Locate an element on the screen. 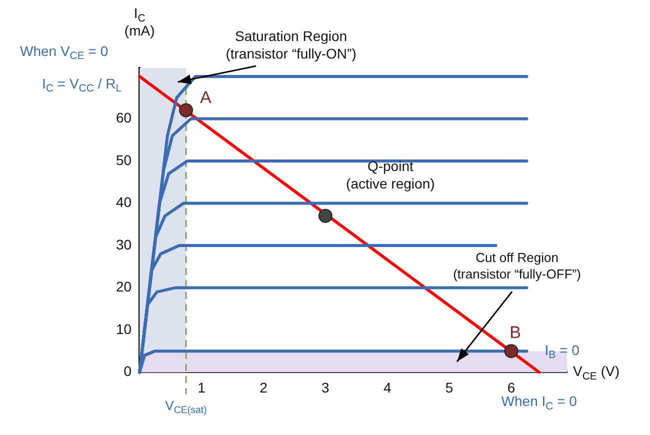 This screenshot has height=435, width=650. y-tick-label: 40 is located at coordinates (124, 202).